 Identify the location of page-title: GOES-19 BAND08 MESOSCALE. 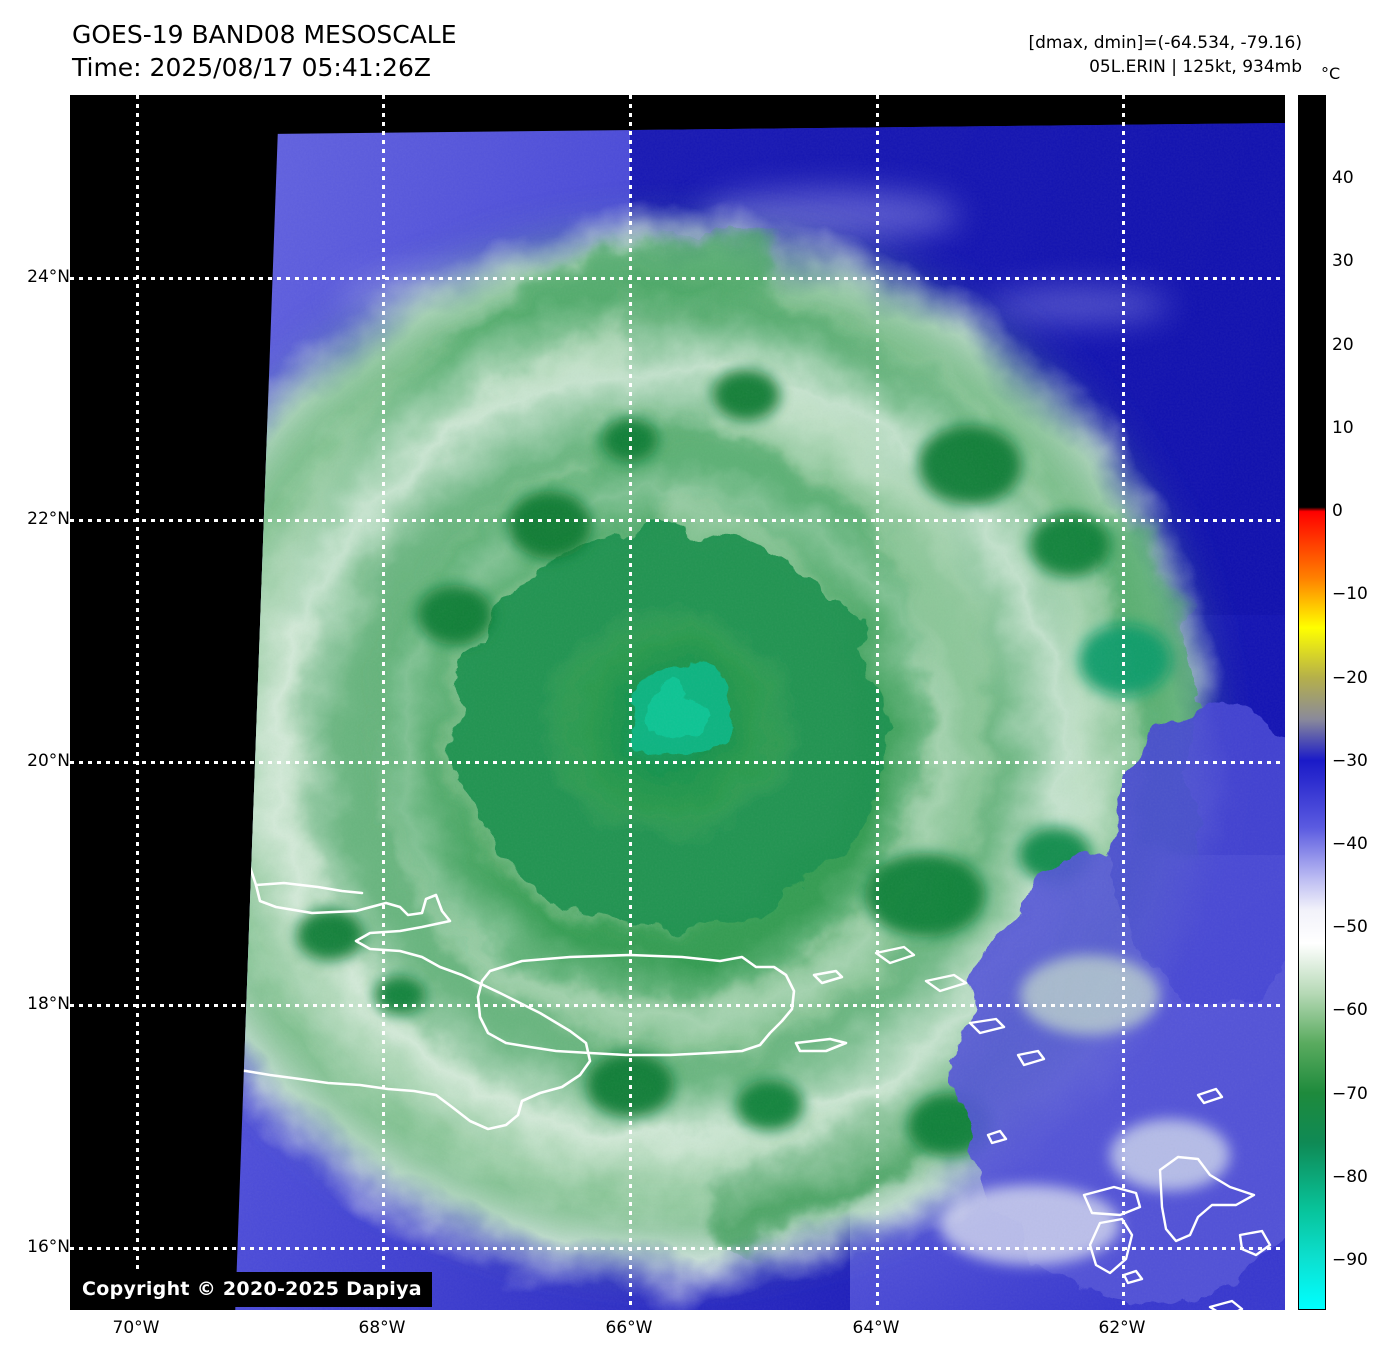
(264, 34).